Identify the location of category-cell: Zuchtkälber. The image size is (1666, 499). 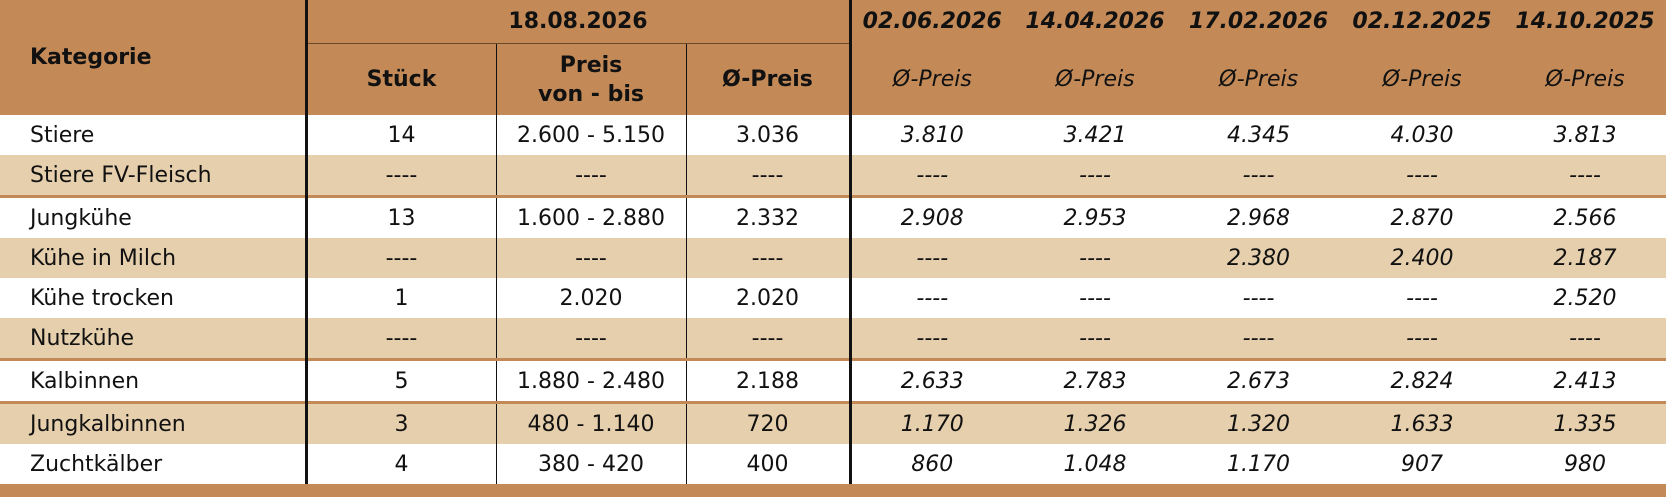
(153, 464).